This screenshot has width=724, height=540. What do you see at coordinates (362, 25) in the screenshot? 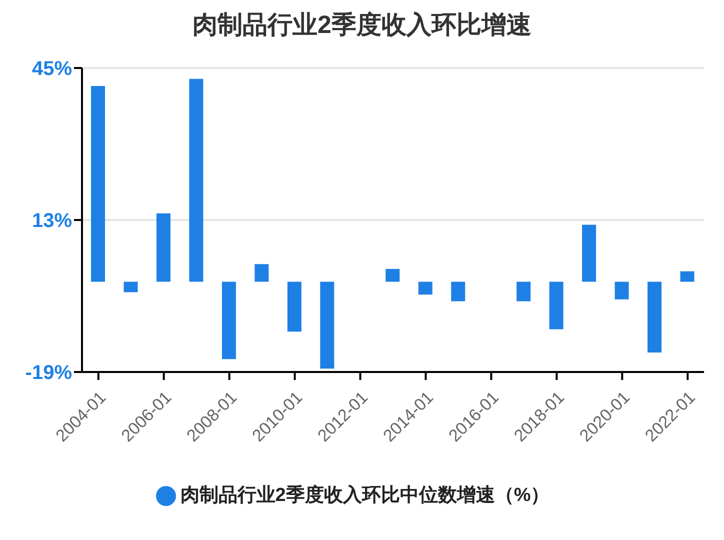
I see `chart-title: 肉制品行业2季度收入环比增速` at bounding box center [362, 25].